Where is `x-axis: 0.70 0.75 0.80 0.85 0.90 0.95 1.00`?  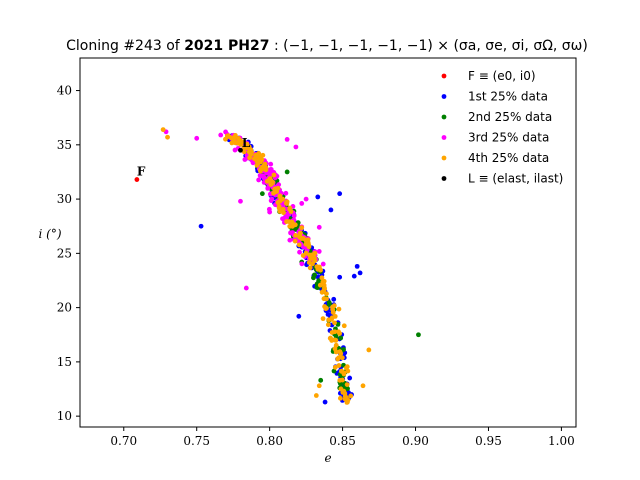
x-axis: 0.70 0.75 0.80 0.85 0.90 0.95 1.00 is located at coordinates (342, 437).